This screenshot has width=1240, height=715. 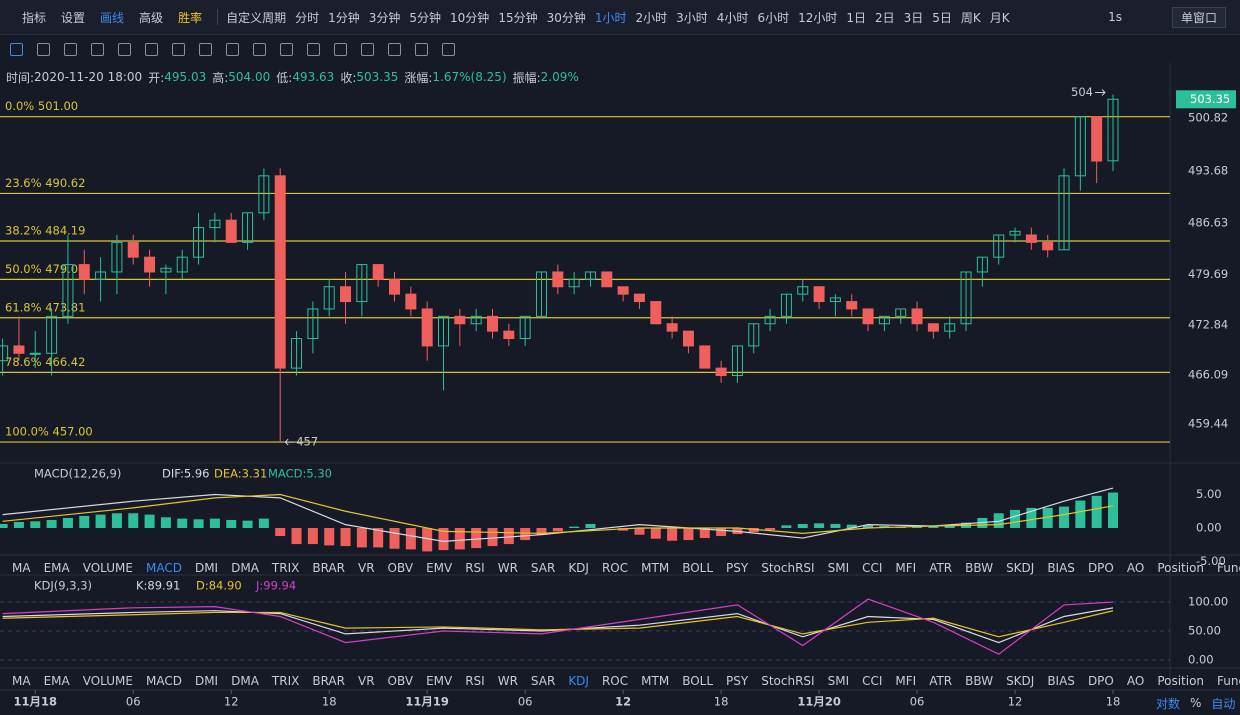 What do you see at coordinates (507, 680) in the screenshot?
I see `indicator-tab: WR` at bounding box center [507, 680].